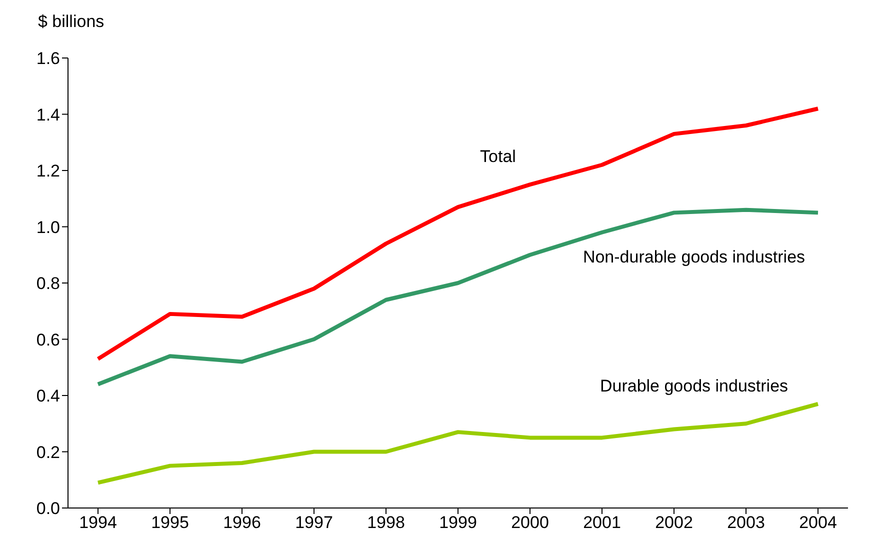 The height and width of the screenshot is (558, 876). I want to click on y-tick-label: 1.4, so click(48, 114).